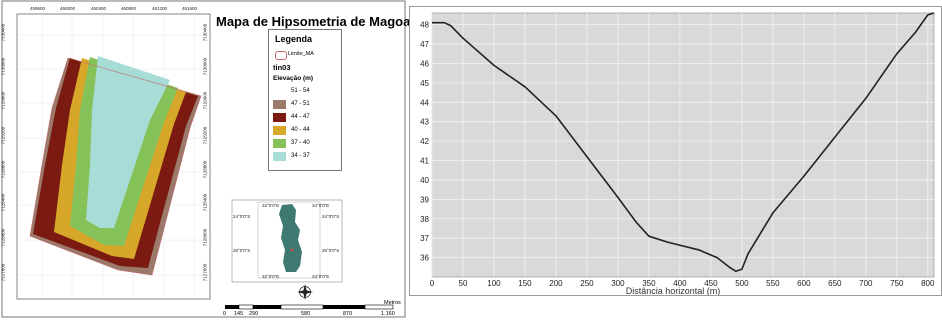  Describe the element at coordinates (281, 55) in the screenshot. I see `boundary-swatch` at that location.